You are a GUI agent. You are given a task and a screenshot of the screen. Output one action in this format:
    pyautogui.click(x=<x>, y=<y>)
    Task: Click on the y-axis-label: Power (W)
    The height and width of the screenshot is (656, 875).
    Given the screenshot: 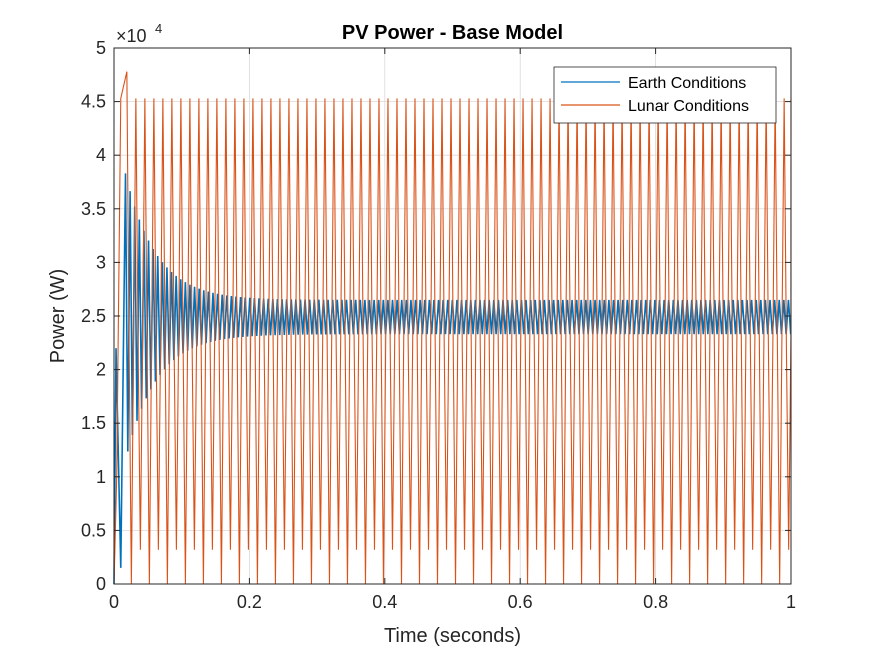 What is the action you would take?
    pyautogui.click(x=58, y=316)
    